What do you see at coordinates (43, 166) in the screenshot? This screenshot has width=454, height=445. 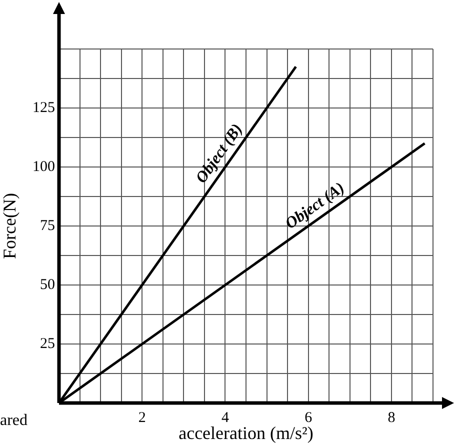 I see `y-tick-label: 100` at bounding box center [43, 166].